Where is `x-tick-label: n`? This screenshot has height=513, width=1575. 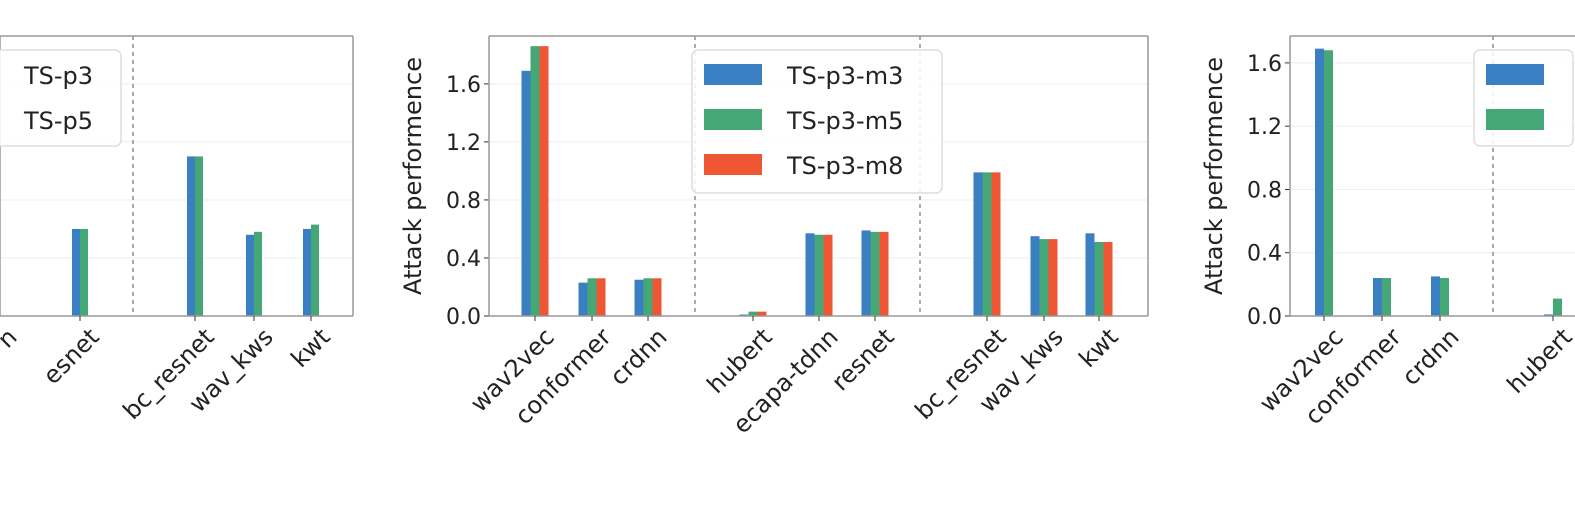
x-tick-label: n is located at coordinates (11, 338).